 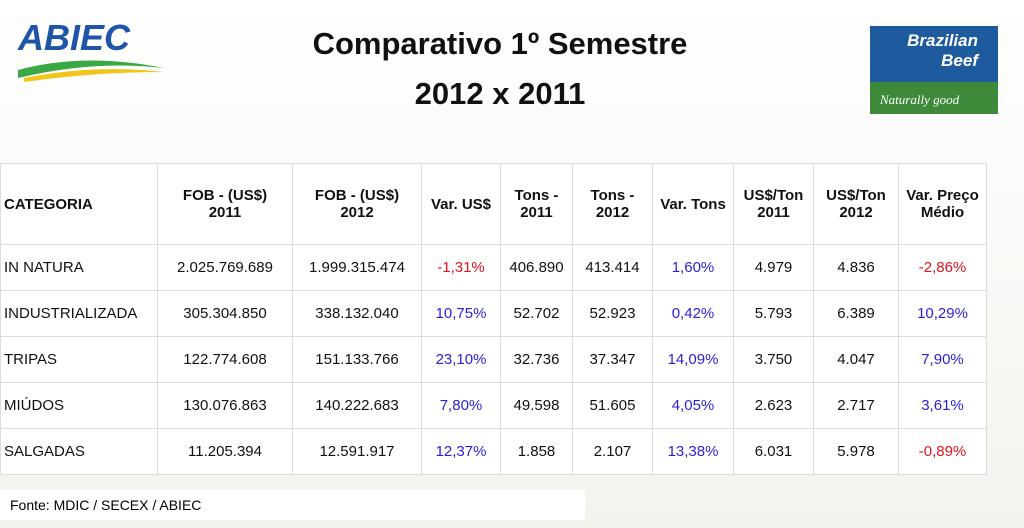 I want to click on cell: 2.107, so click(x=612, y=451).